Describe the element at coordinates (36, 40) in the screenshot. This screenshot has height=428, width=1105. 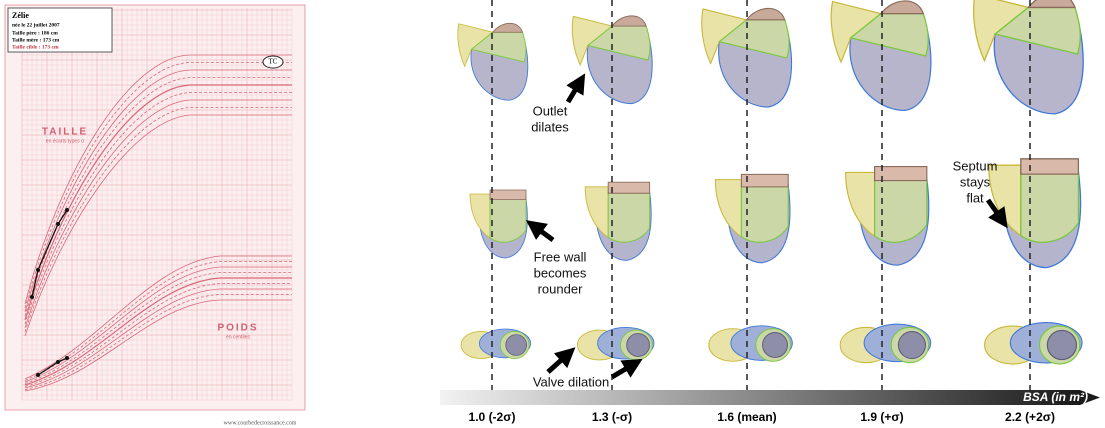
I see `mother-height: Taille mère : 173 cm` at that location.